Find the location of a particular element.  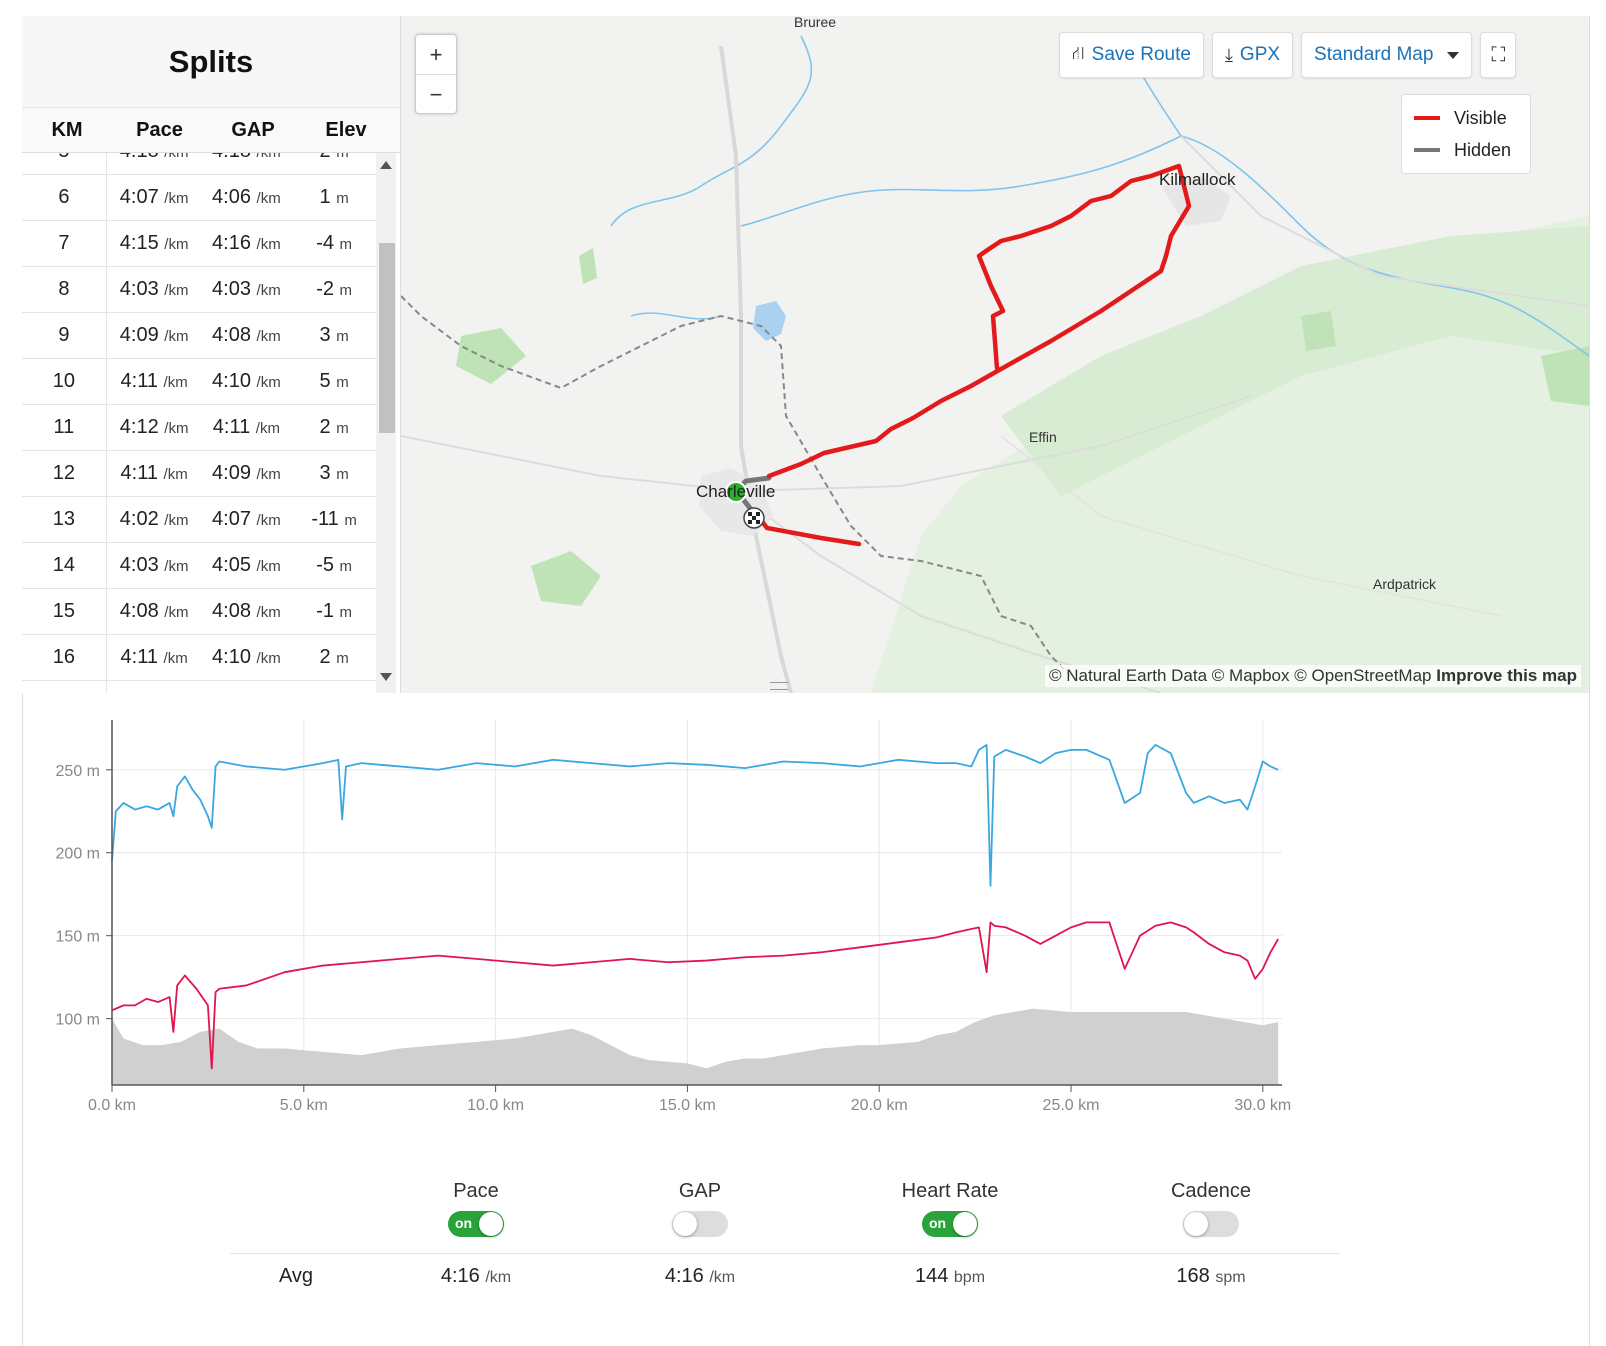

split-pace: 4:12 /km is located at coordinates (154, 427).